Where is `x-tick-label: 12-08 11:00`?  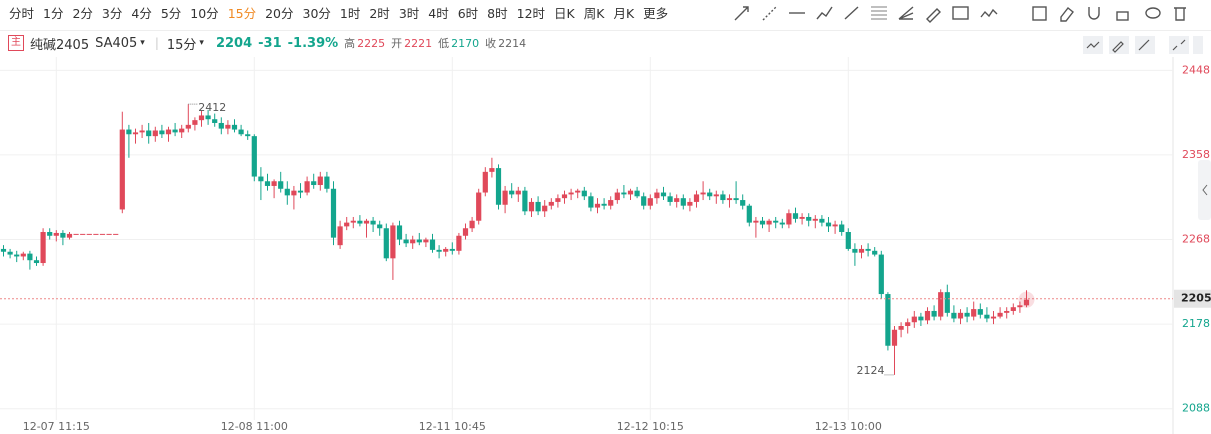 x-tick-label: 12-08 11:00 is located at coordinates (254, 426).